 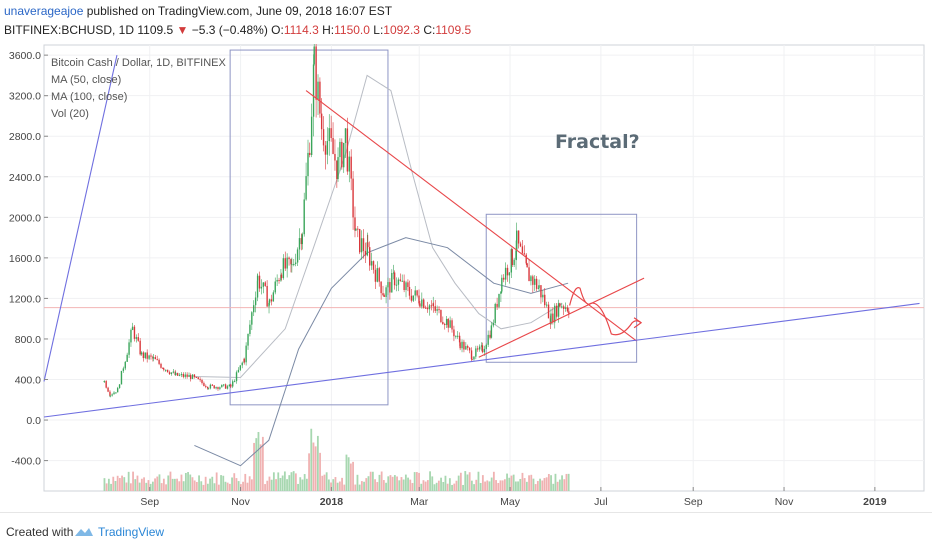 What do you see at coordinates (138, 63) in the screenshot?
I see `legend-symbol: Bitcoin Cash / Dollar, 1D, BITFINEX` at bounding box center [138, 63].